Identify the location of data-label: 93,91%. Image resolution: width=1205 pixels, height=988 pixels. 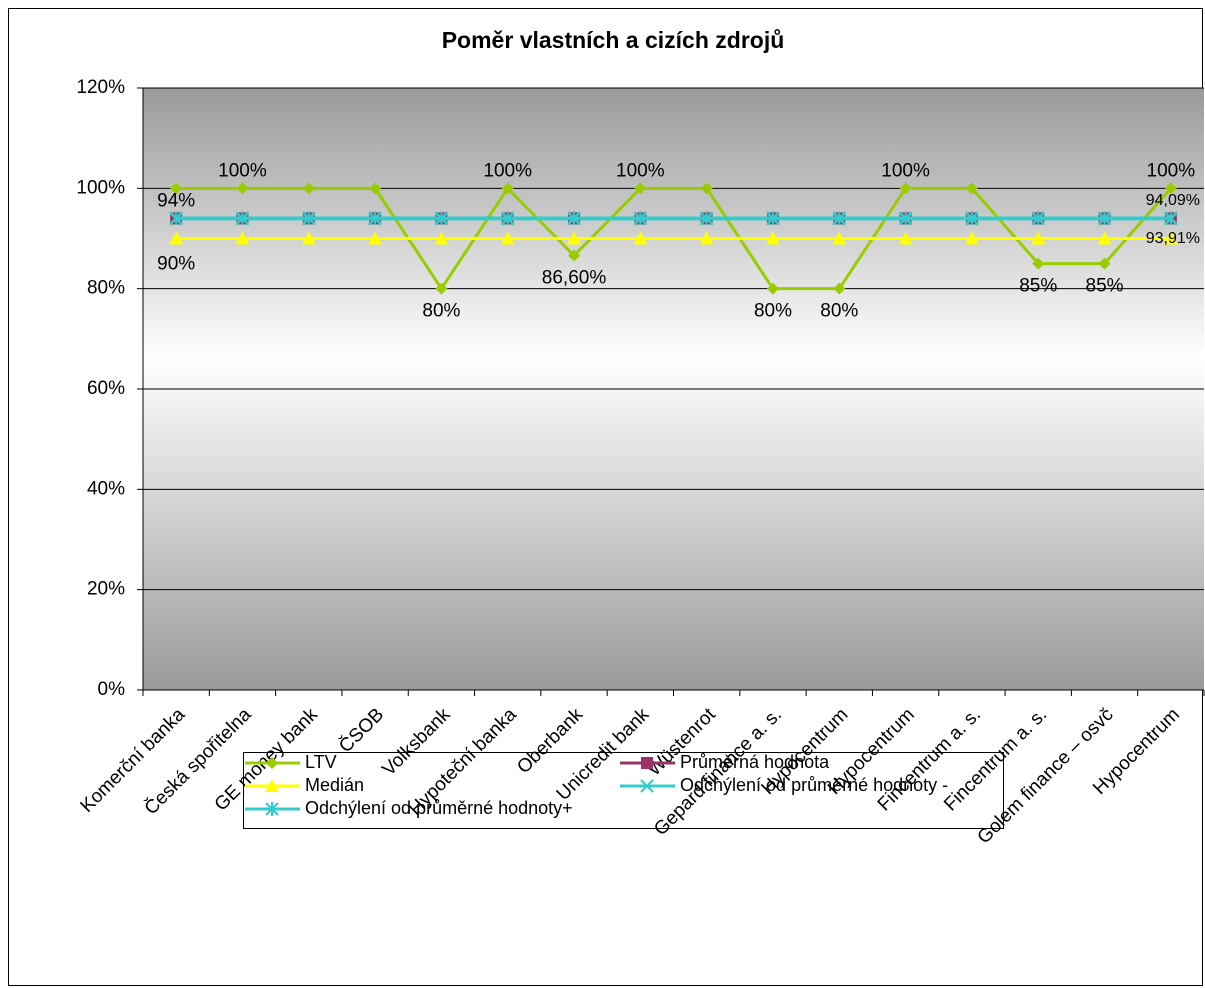
(1173, 238).